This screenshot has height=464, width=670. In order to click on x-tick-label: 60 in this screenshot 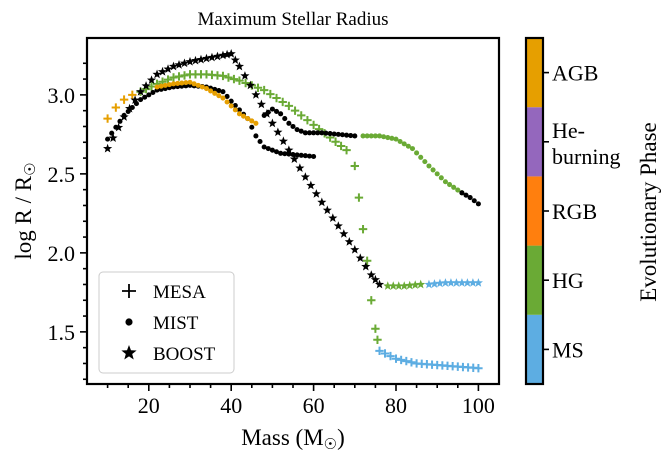, I will do `click(314, 405)`.